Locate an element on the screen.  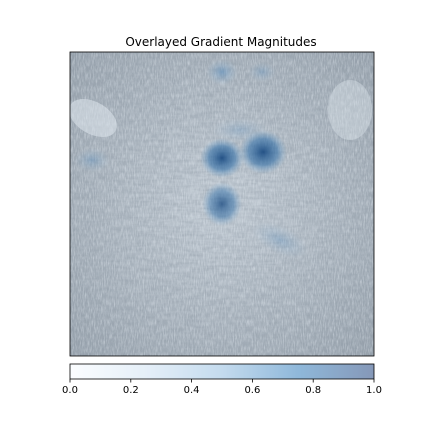
colorbar-tick-label: 0.6 is located at coordinates (252, 390).